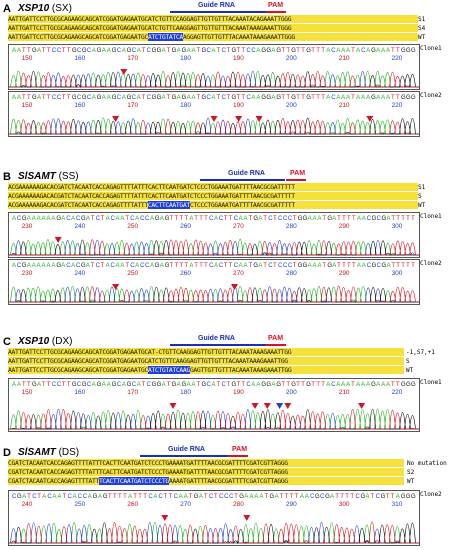 The image size is (453, 550). Describe the element at coordinates (214, 79) in the screenshot. I see `trace-a` at that location.